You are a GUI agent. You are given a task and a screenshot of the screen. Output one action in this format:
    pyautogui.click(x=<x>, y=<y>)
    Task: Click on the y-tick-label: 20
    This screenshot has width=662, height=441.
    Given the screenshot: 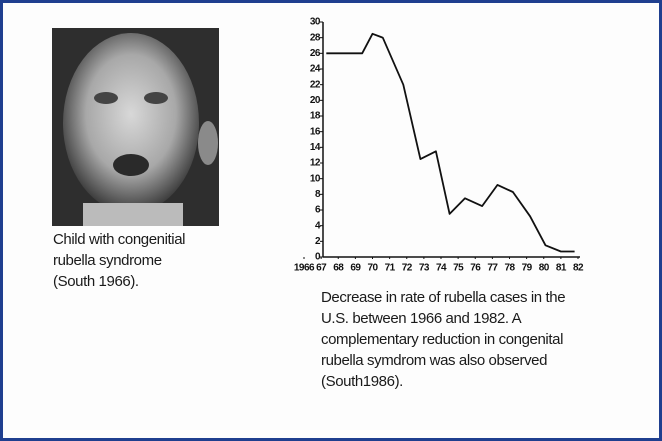 What is the action you would take?
    pyautogui.click(x=315, y=100)
    